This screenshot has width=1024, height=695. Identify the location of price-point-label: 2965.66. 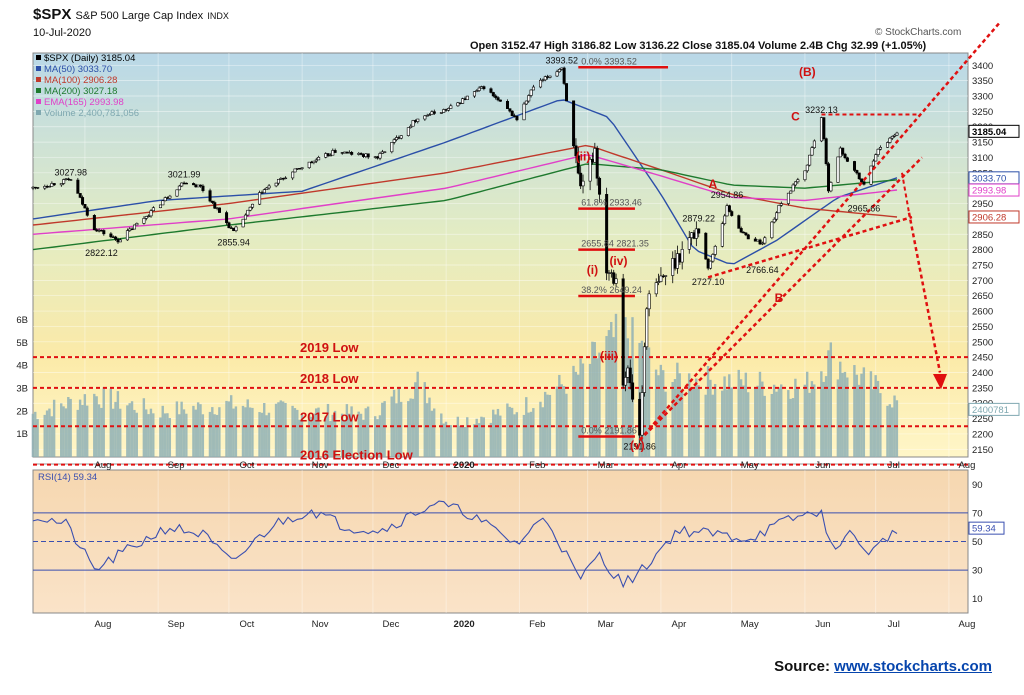
(864, 209).